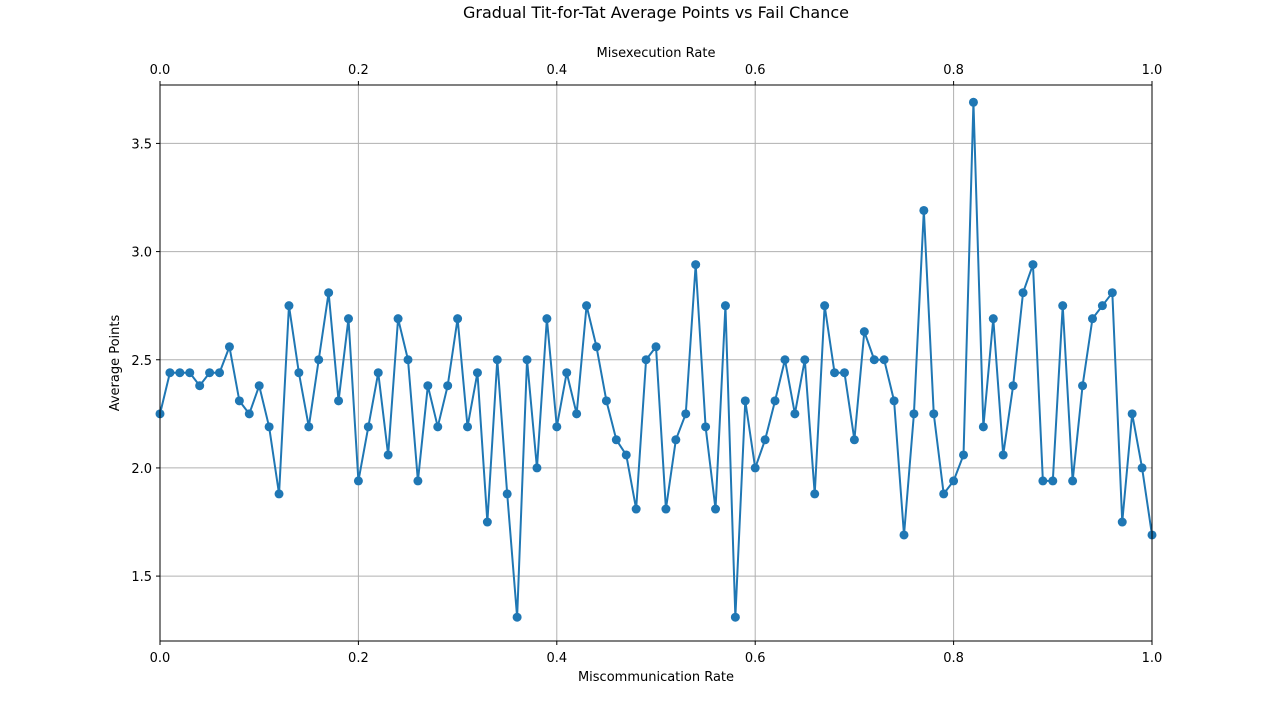 This screenshot has height=719, width=1280. What do you see at coordinates (656, 53) in the screenshot?
I see `x2-axis-label: Misexecution Rate` at bounding box center [656, 53].